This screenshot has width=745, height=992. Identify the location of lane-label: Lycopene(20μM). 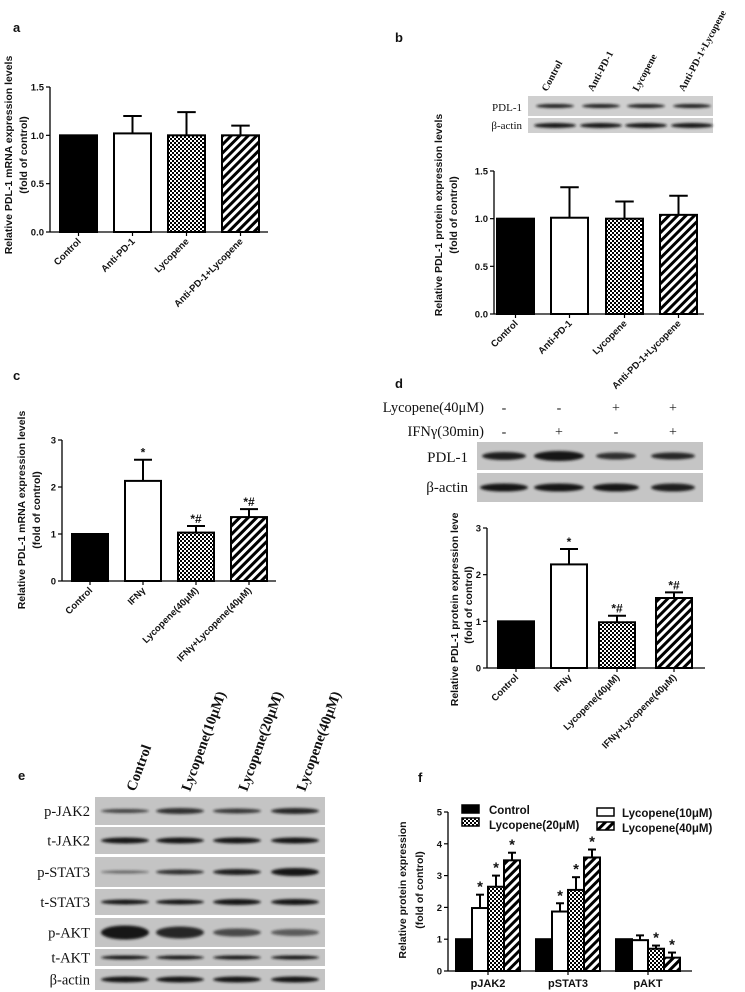
(261, 741).